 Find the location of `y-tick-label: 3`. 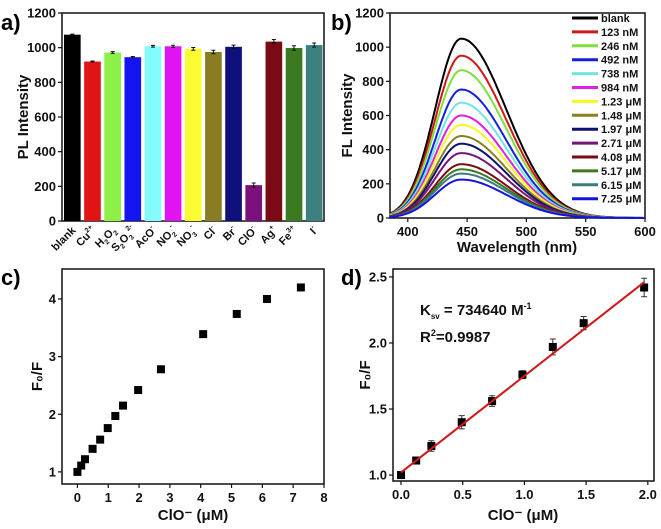

y-tick-label: 3 is located at coordinates (52, 356).